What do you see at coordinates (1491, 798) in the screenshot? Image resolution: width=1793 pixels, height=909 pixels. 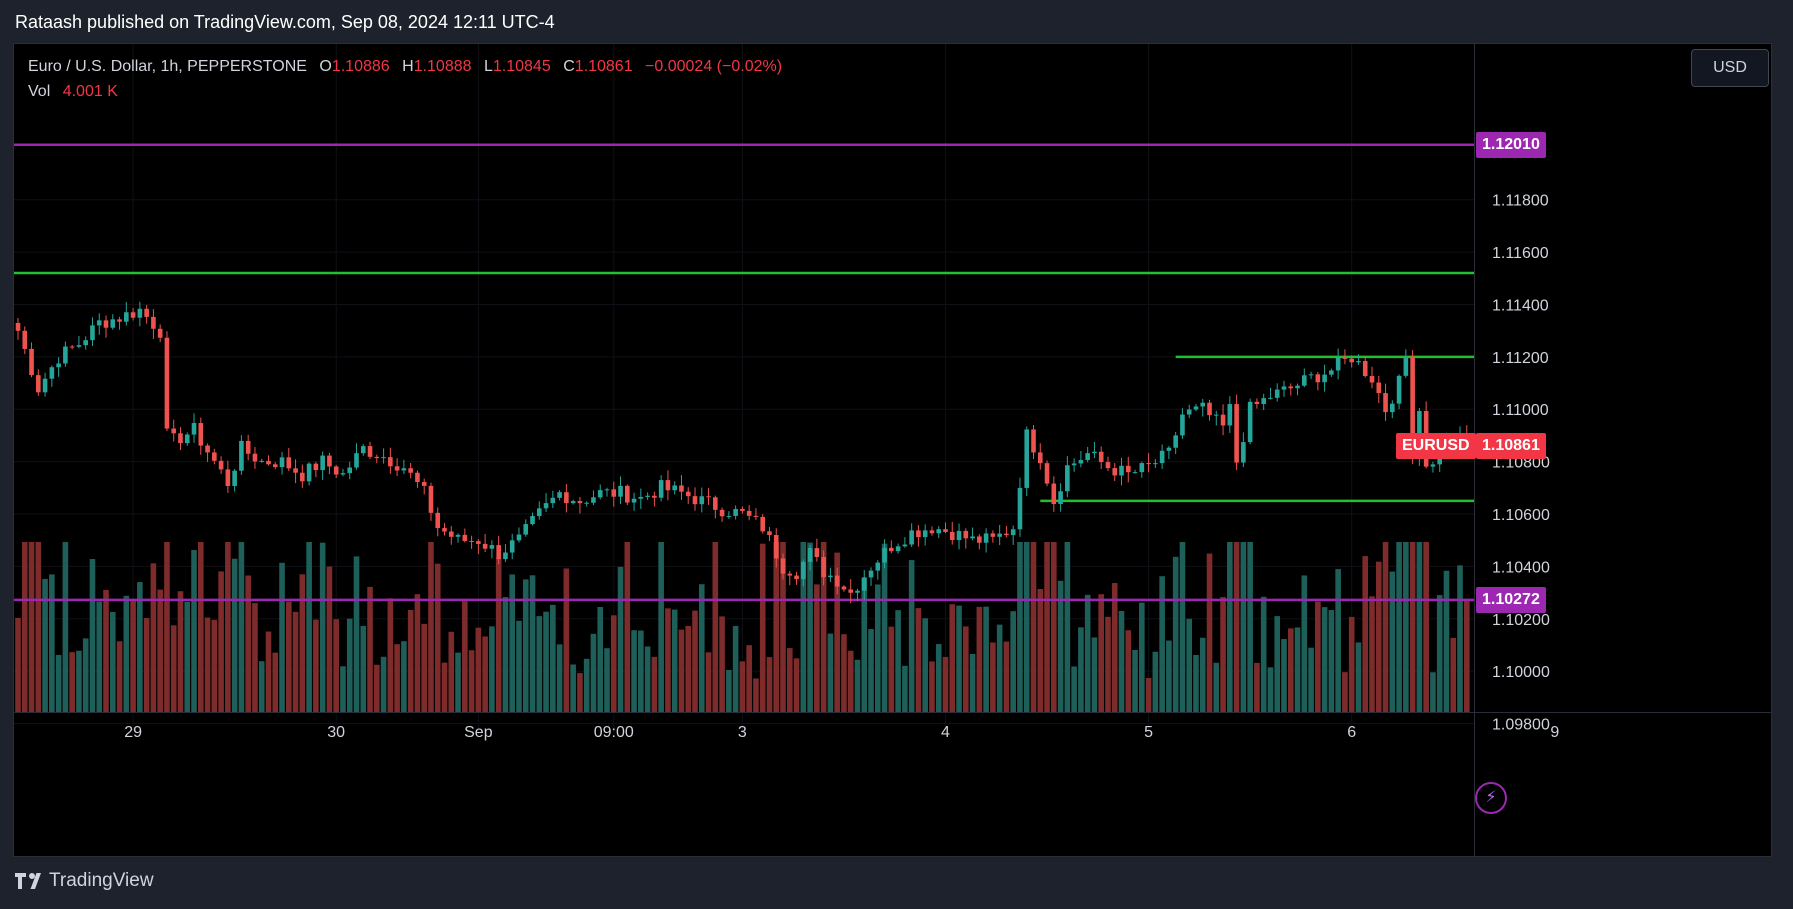 I see `lightning-icon: ⚡` at bounding box center [1491, 798].